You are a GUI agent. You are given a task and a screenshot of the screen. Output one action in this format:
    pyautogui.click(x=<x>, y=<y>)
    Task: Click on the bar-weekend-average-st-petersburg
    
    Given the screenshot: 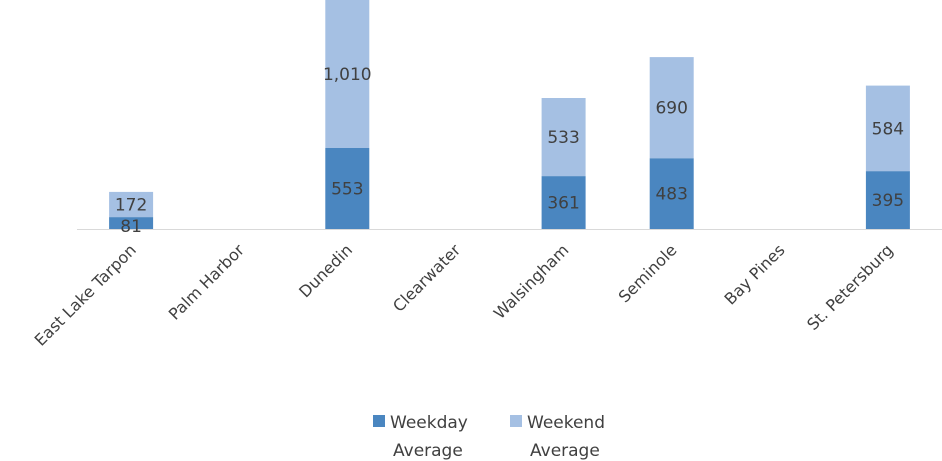 What is the action you would take?
    pyautogui.click(x=887, y=128)
    